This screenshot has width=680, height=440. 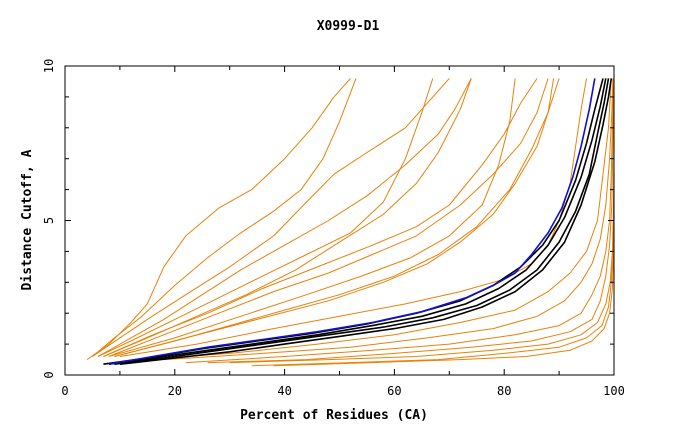 I want to click on x-tick-label-100: 100, so click(x=614, y=391).